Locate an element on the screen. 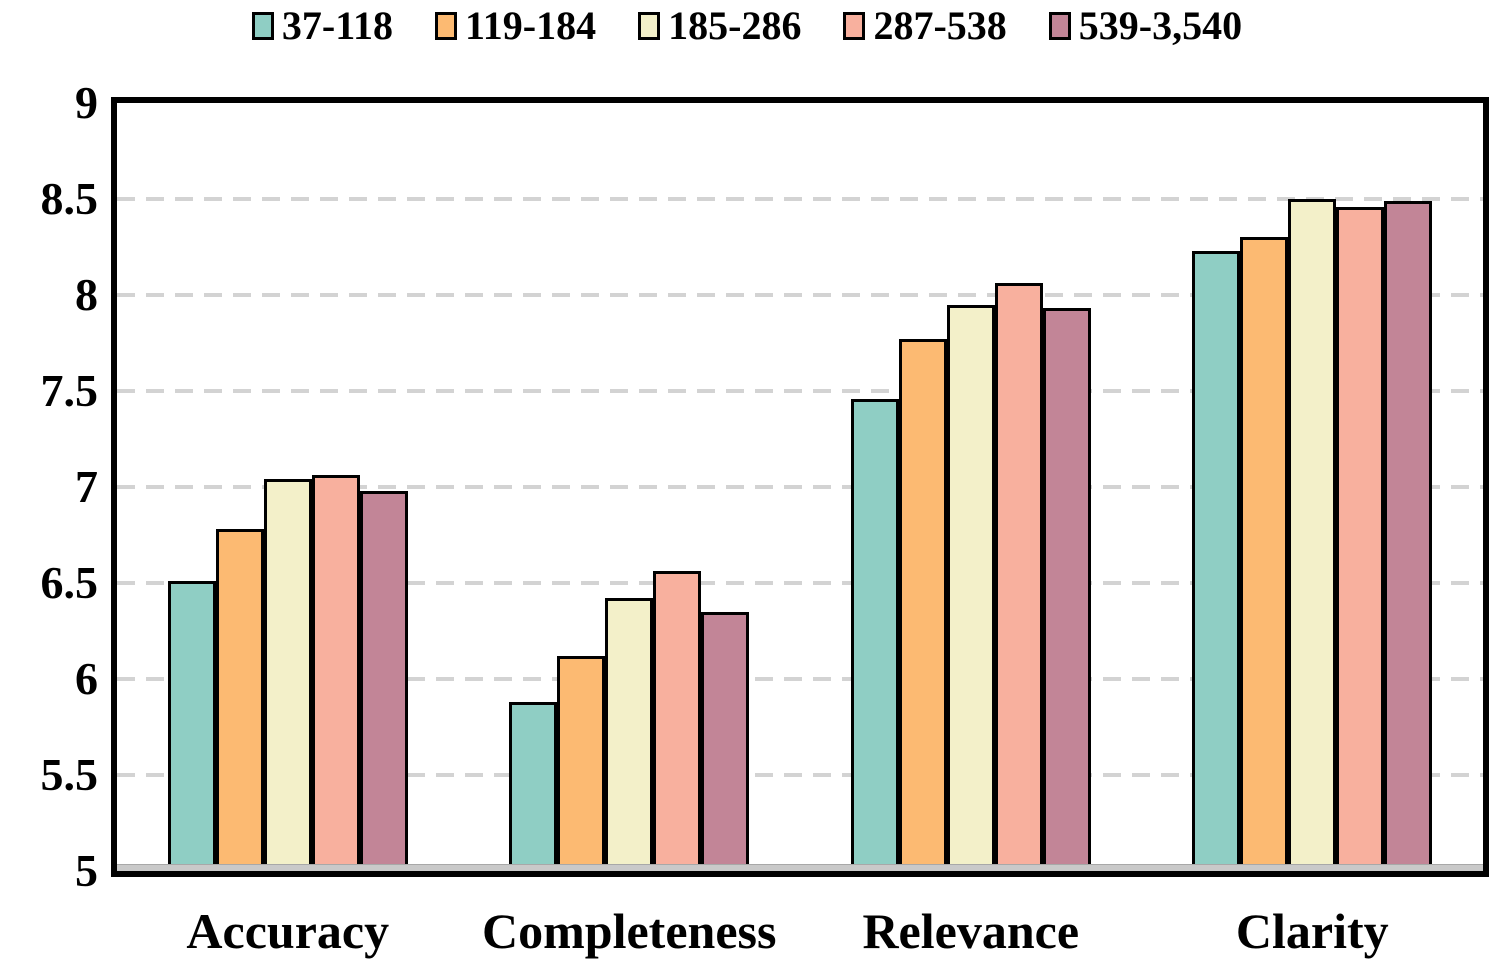 The image size is (1494, 972). legend-label: 539-3,540 is located at coordinates (1160, 25).